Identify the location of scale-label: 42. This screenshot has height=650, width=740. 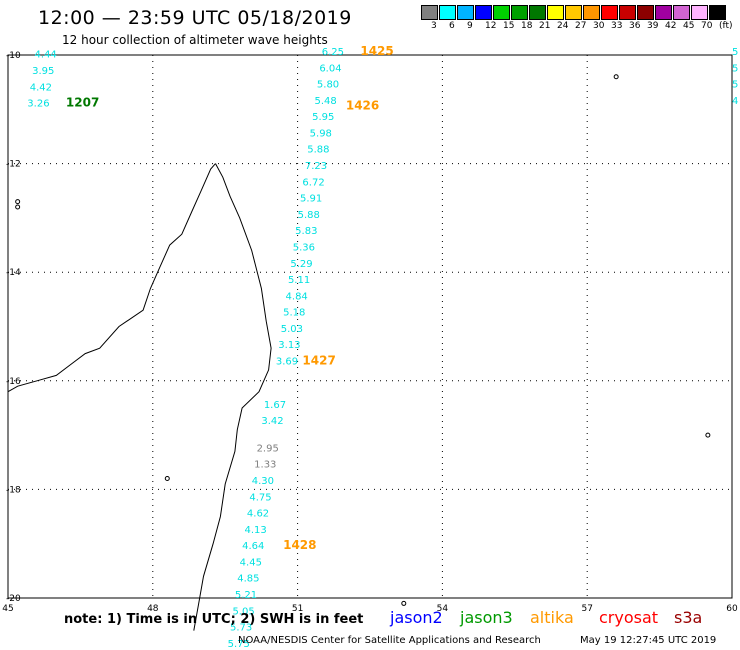
(671, 26).